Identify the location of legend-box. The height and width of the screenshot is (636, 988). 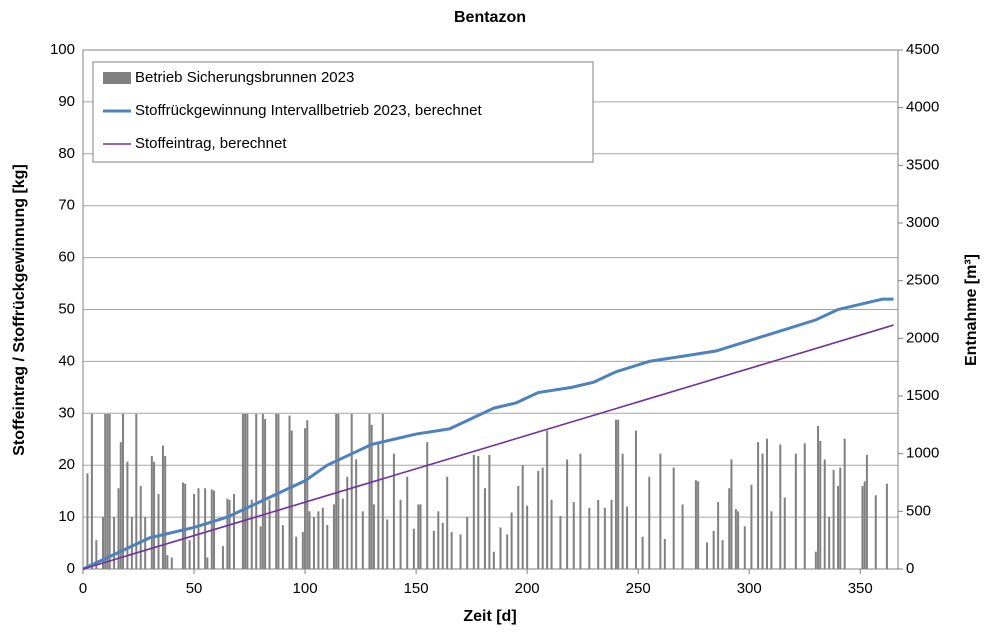
(343, 112).